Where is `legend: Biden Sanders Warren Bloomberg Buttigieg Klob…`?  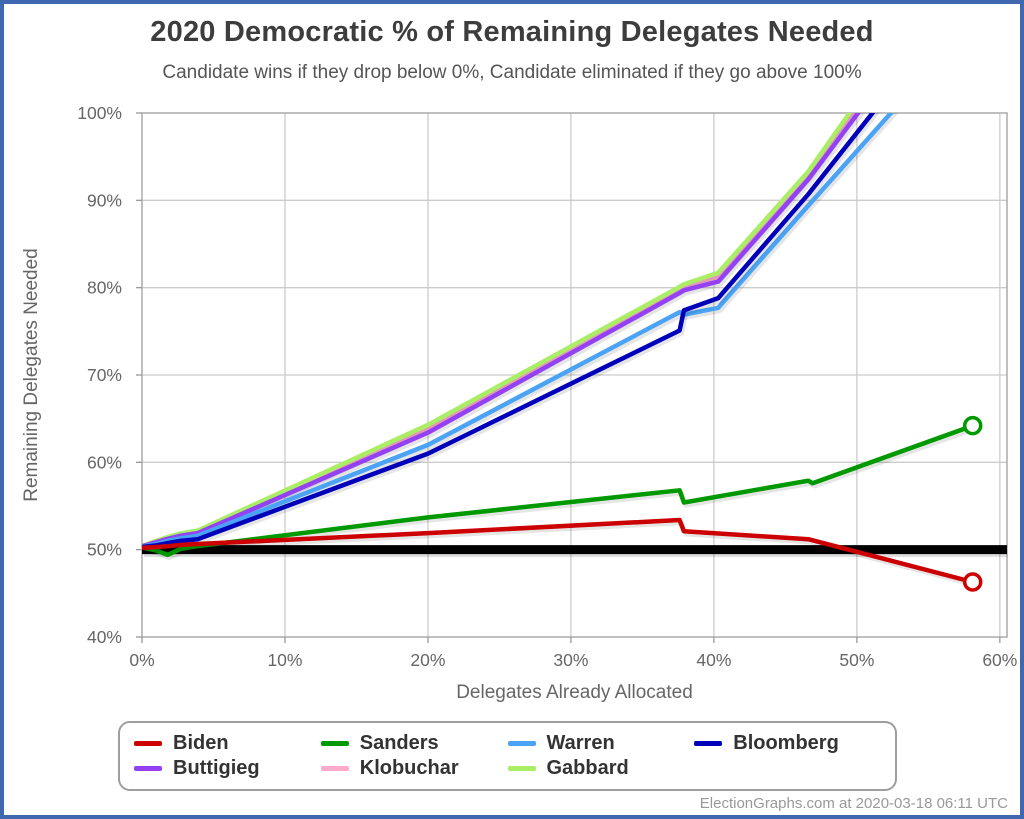 legend: Biden Sanders Warren Bloomberg Buttigieg Klob… is located at coordinates (507, 756).